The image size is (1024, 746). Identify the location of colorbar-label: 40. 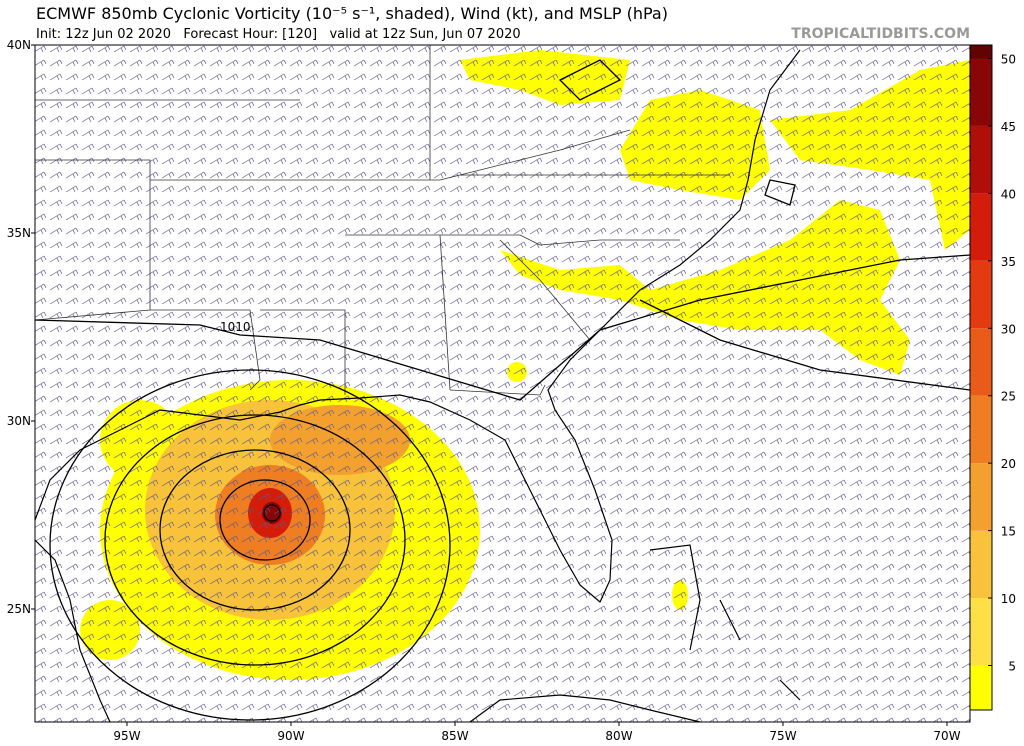
(1008, 194).